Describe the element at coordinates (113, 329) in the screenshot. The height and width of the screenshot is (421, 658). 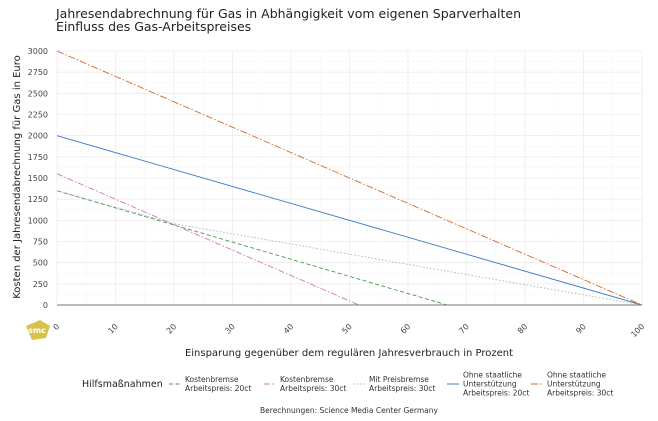
I see `x-tick-label: 10` at that location.